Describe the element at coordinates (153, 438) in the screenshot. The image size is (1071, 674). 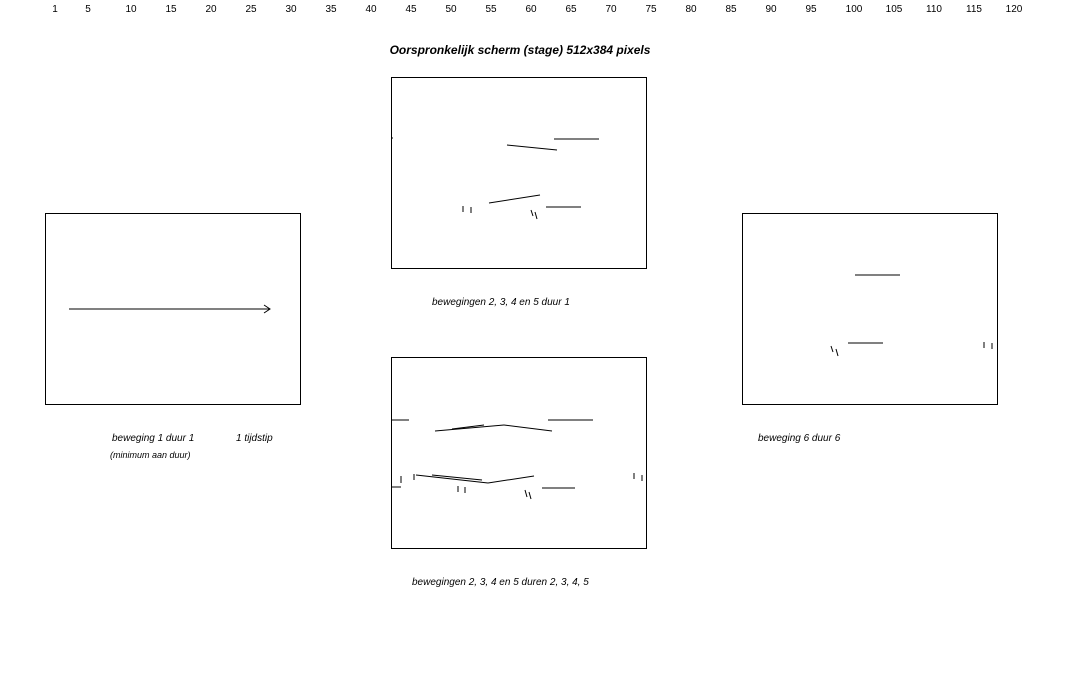
I see `caption-movement-1: beweging 1 duur 1` at that location.